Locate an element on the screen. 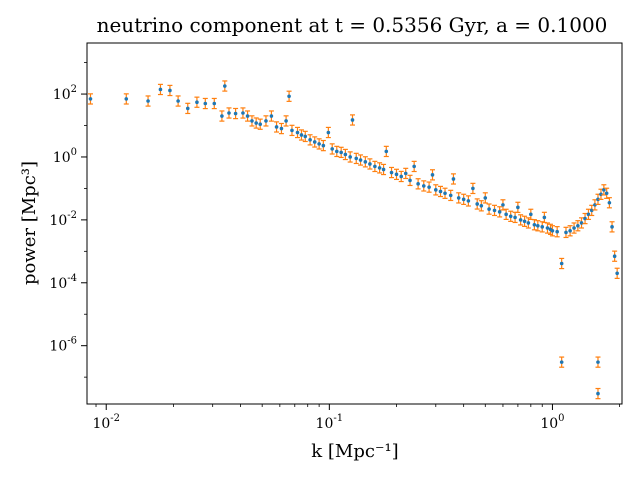  y-tick-label: 10⁻⁶ is located at coordinates (63, 345).